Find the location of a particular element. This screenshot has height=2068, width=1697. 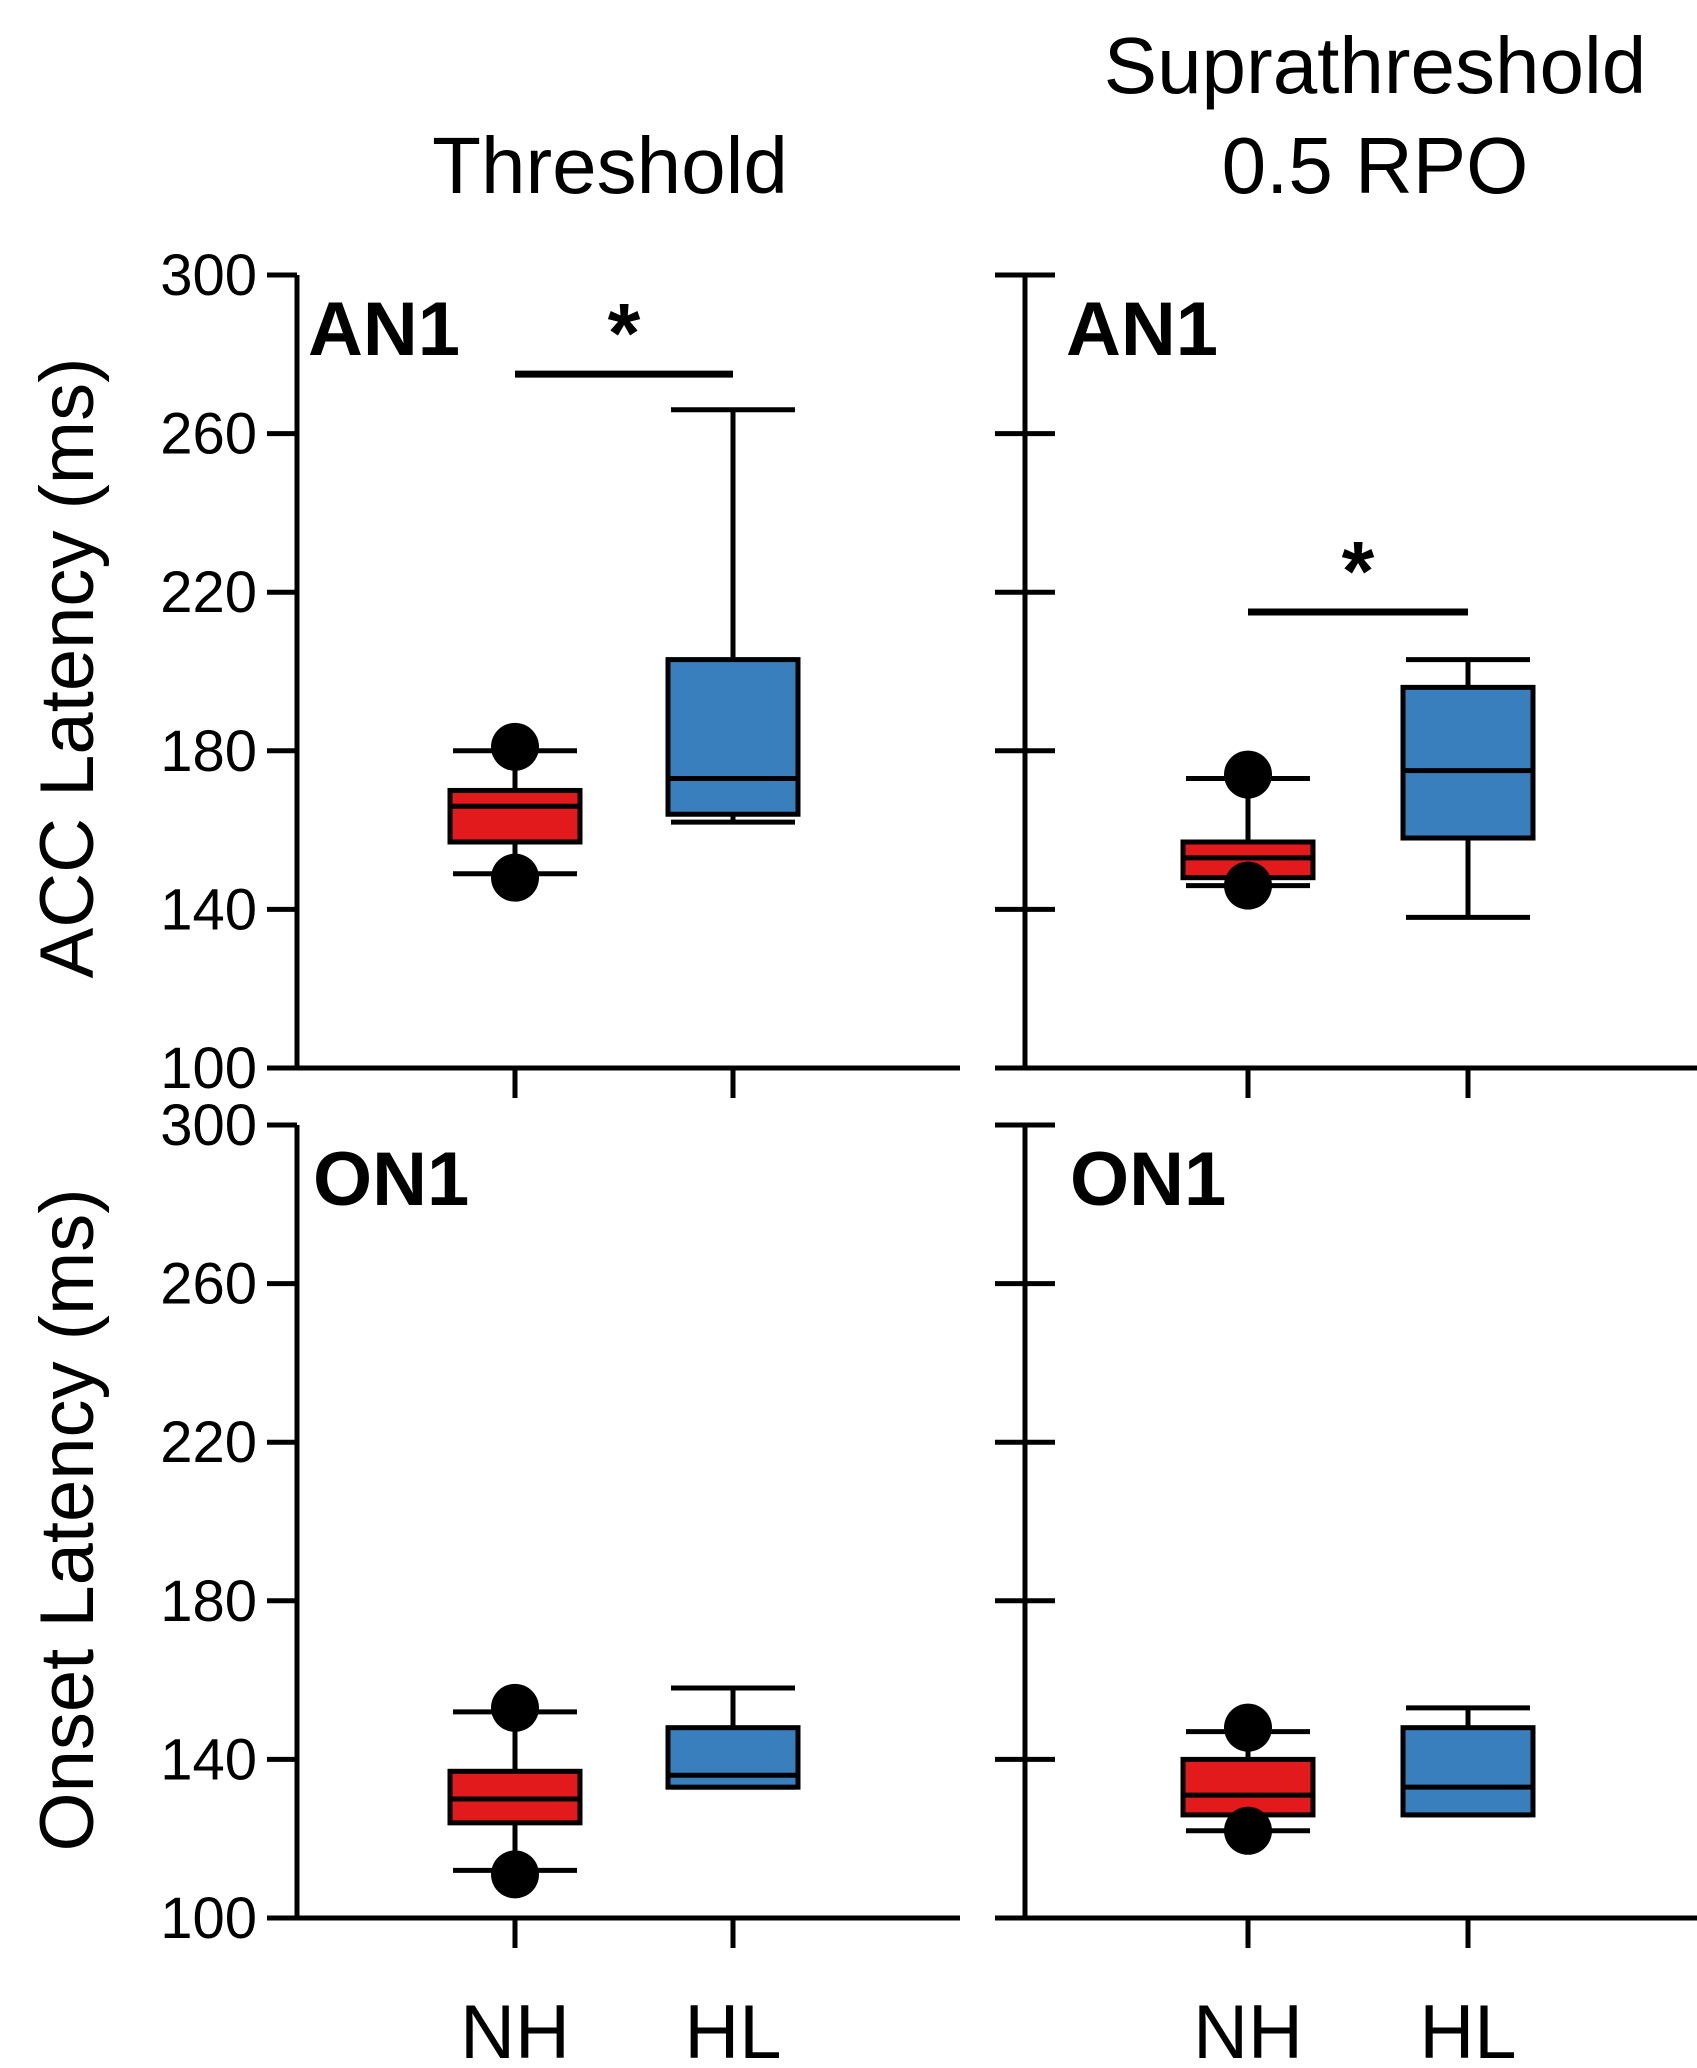

column-title-threshold: Threshold is located at coordinates (610, 165).